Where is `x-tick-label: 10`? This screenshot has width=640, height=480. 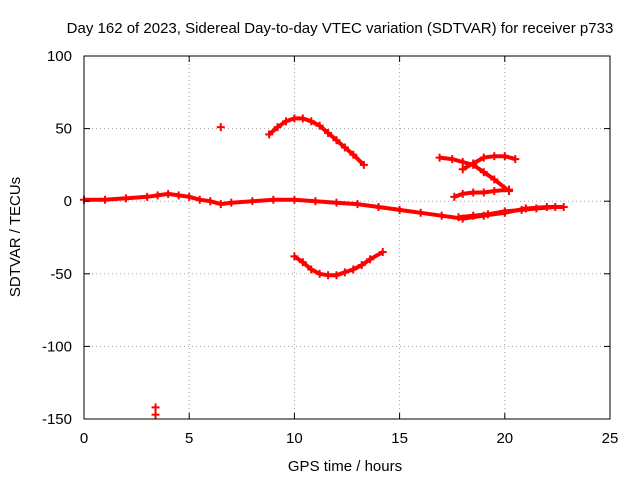
x-tick-label: 10 is located at coordinates (294, 438).